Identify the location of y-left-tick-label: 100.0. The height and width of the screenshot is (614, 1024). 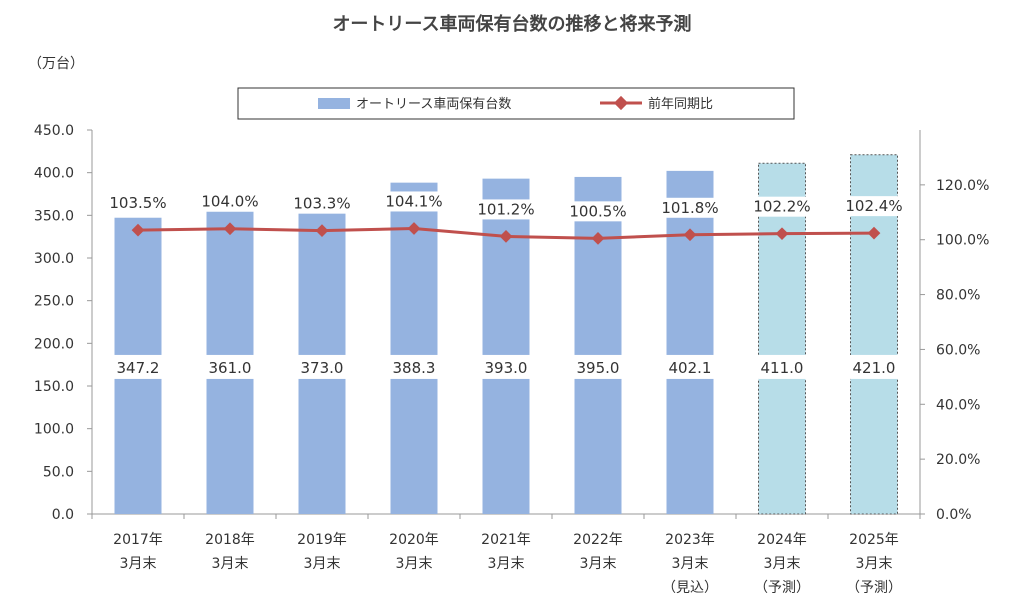
(54, 430).